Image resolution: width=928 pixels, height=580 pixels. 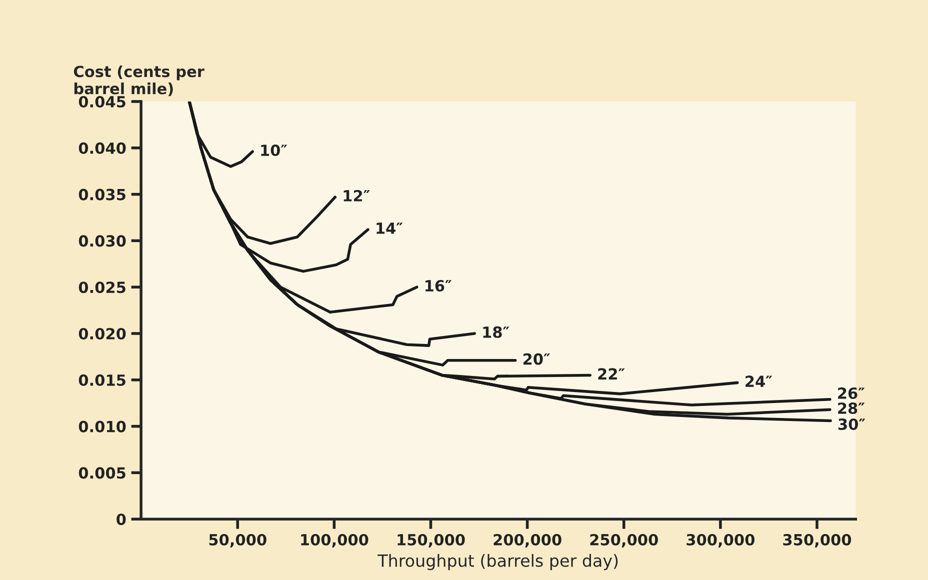 I want to click on x-tick-label: 100,000, so click(x=334, y=541).